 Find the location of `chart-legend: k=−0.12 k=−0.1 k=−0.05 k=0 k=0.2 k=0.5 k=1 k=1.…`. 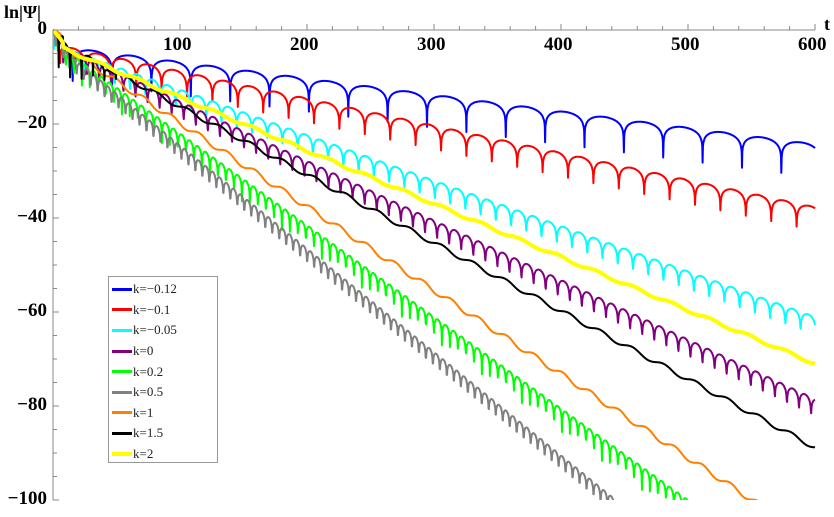

chart-legend: k=−0.12 k=−0.1 k=−0.05 k=0 k=0.2 k=0.5 k=1 k=1.… is located at coordinates (163, 369).